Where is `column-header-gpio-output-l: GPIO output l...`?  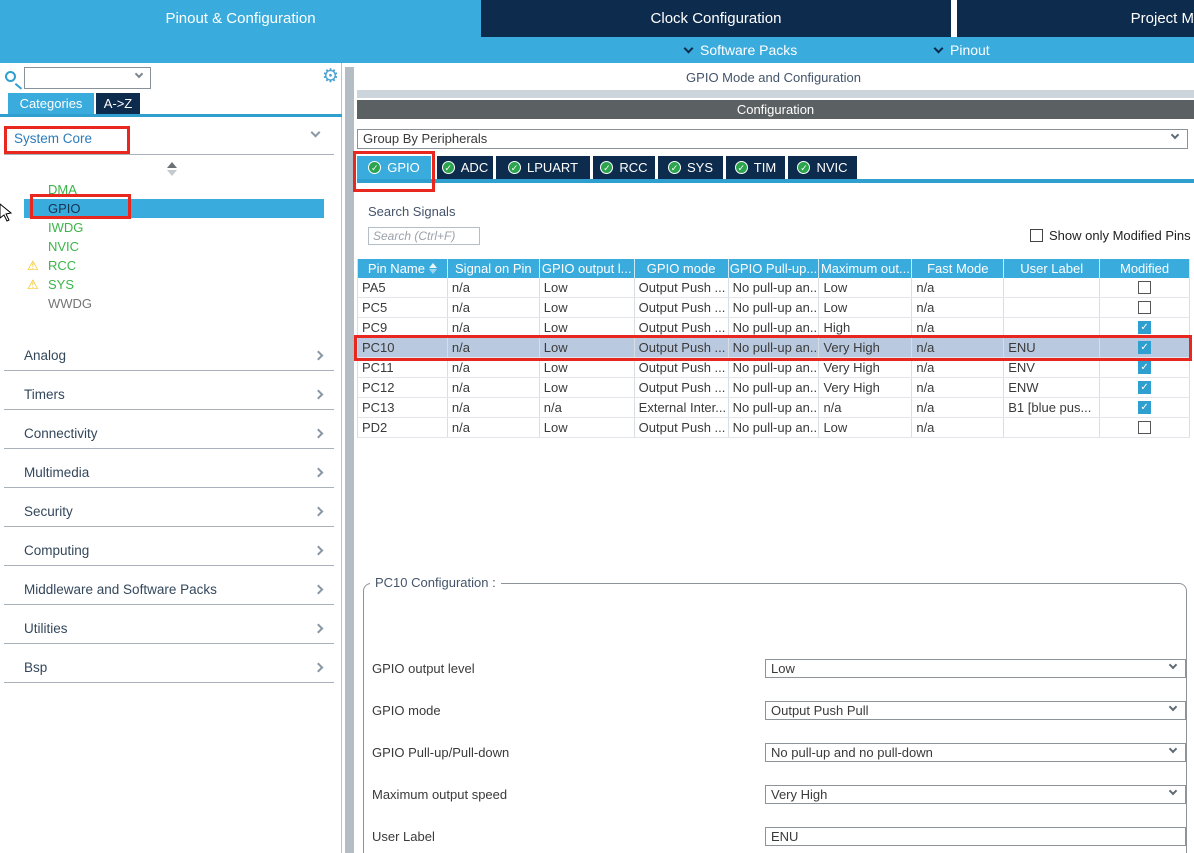
column-header-gpio-output-l: GPIO output l... is located at coordinates (587, 268).